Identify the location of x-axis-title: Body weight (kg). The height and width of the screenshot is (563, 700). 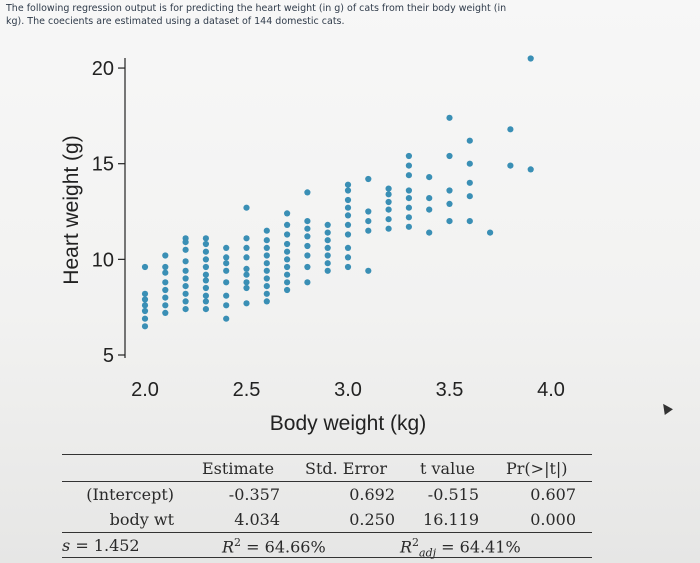
(348, 423).